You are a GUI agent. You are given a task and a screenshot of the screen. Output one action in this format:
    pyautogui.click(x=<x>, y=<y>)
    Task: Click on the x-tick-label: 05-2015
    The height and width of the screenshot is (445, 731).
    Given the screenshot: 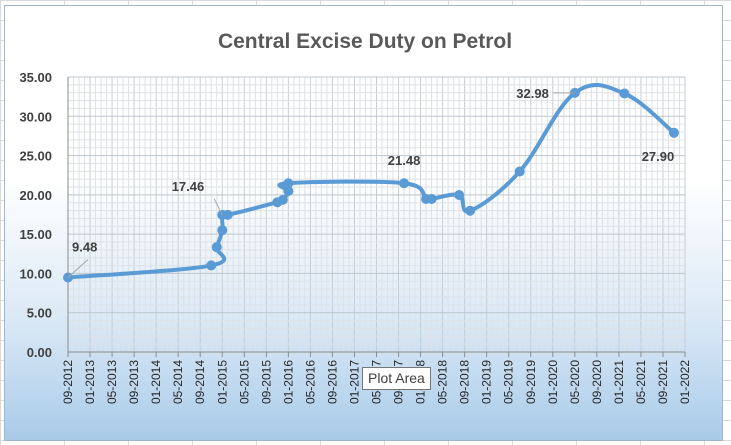 What is the action you would take?
    pyautogui.click(x=244, y=382)
    